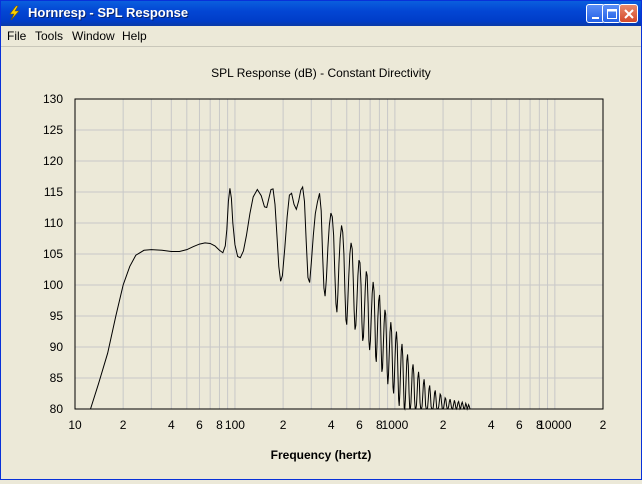 This screenshot has width=642, height=484. Describe the element at coordinates (53, 130) in the screenshot. I see `y-tick-label: 125` at that location.